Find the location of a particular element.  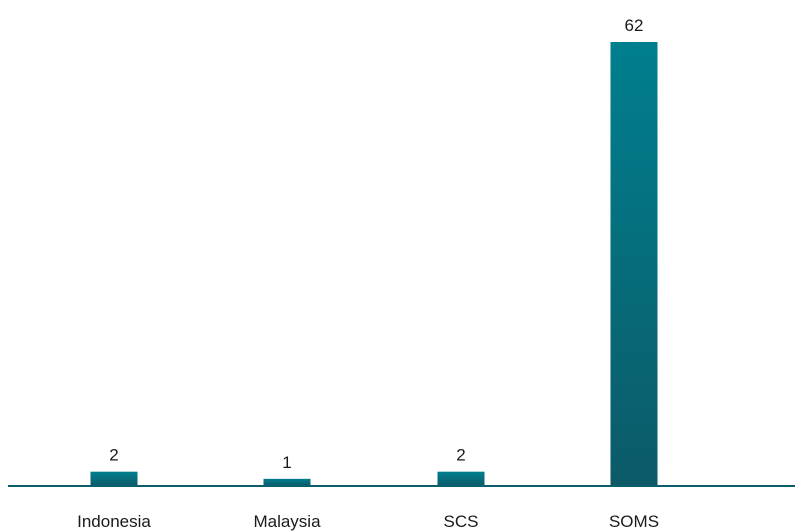

data-label-indonesia: 2 is located at coordinates (113, 455).